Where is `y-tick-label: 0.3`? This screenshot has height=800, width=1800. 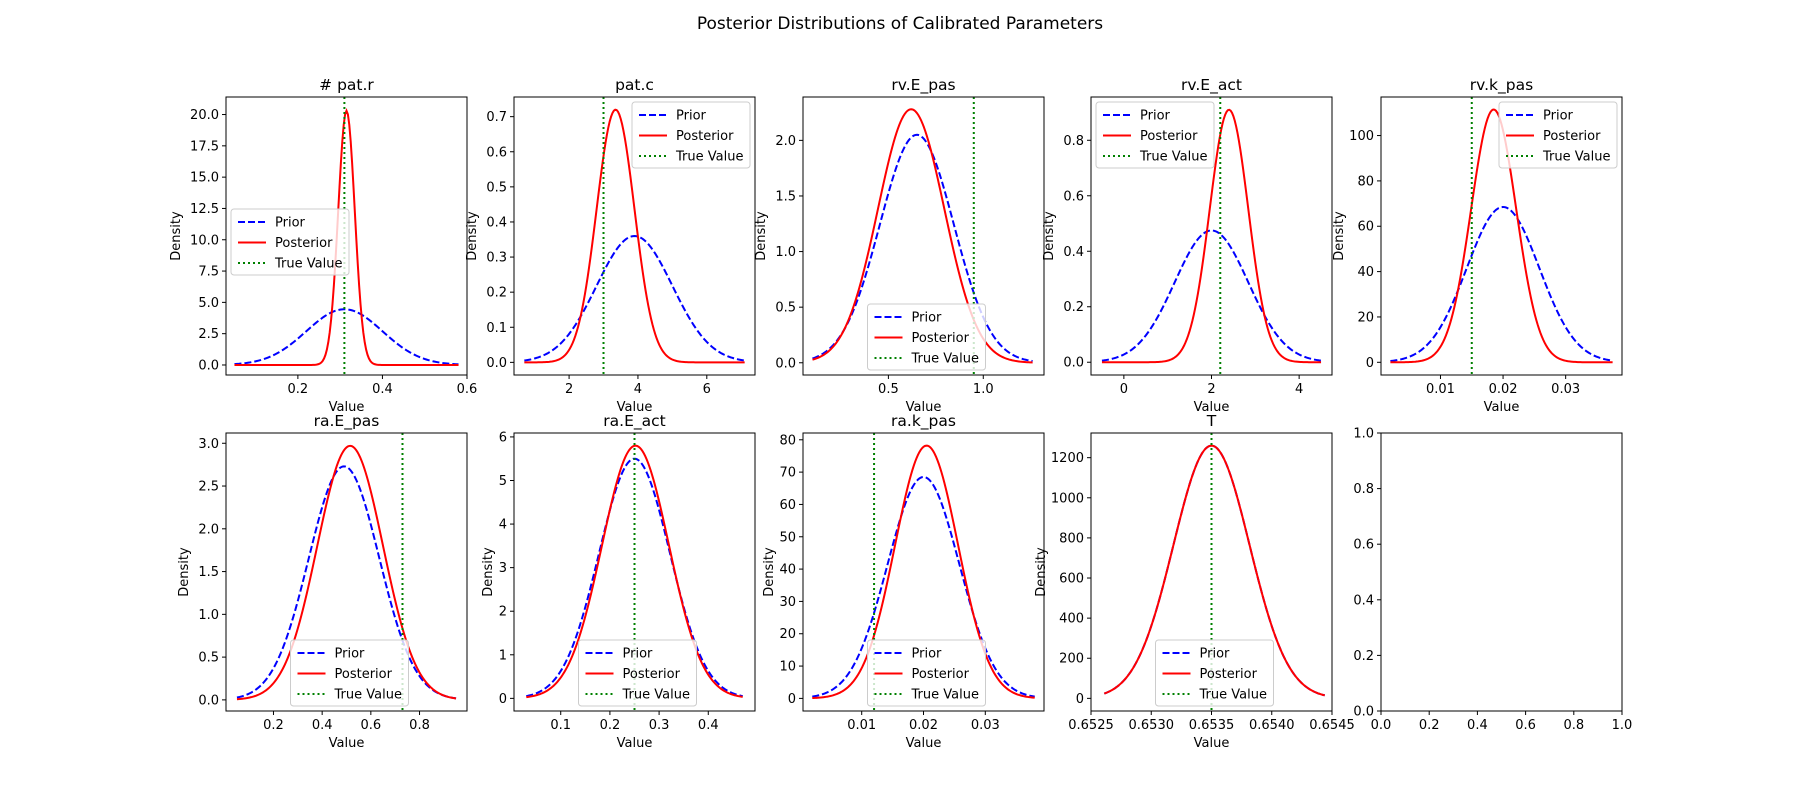 y-tick-label: 0.3 is located at coordinates (496, 258).